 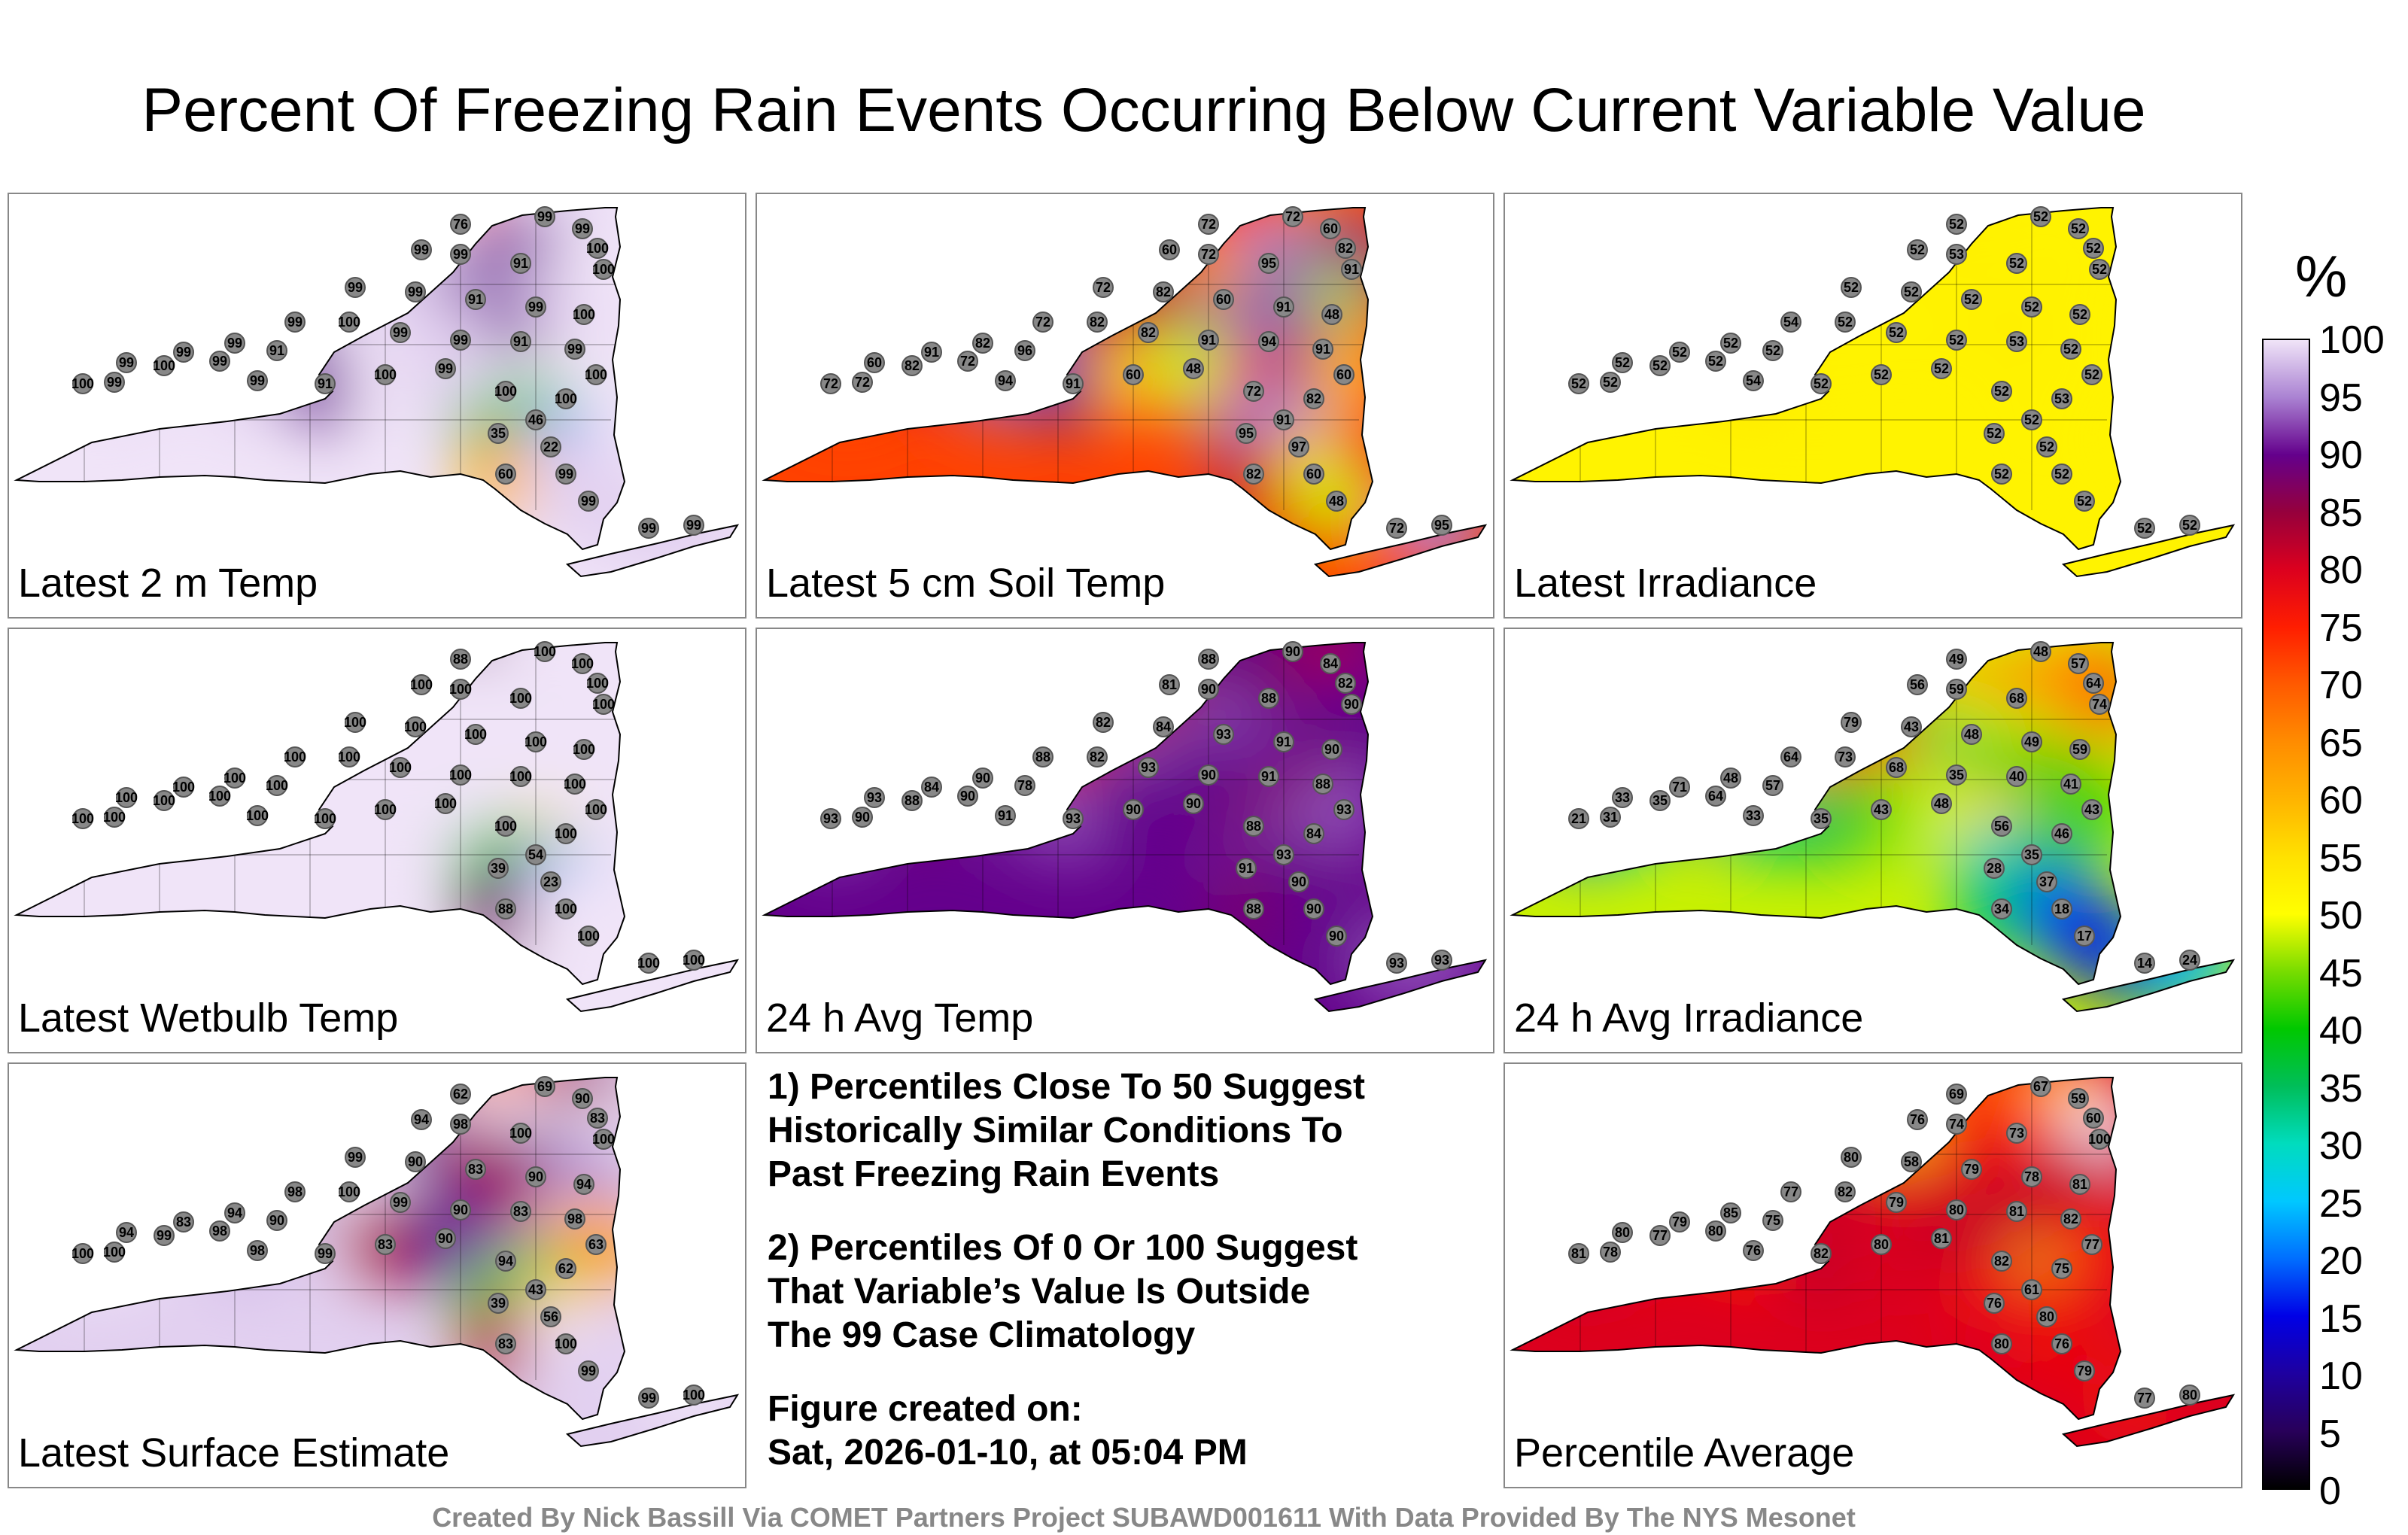 I want to click on note-line: That Variable’s Value Is Outside, so click(x=1039, y=1292).